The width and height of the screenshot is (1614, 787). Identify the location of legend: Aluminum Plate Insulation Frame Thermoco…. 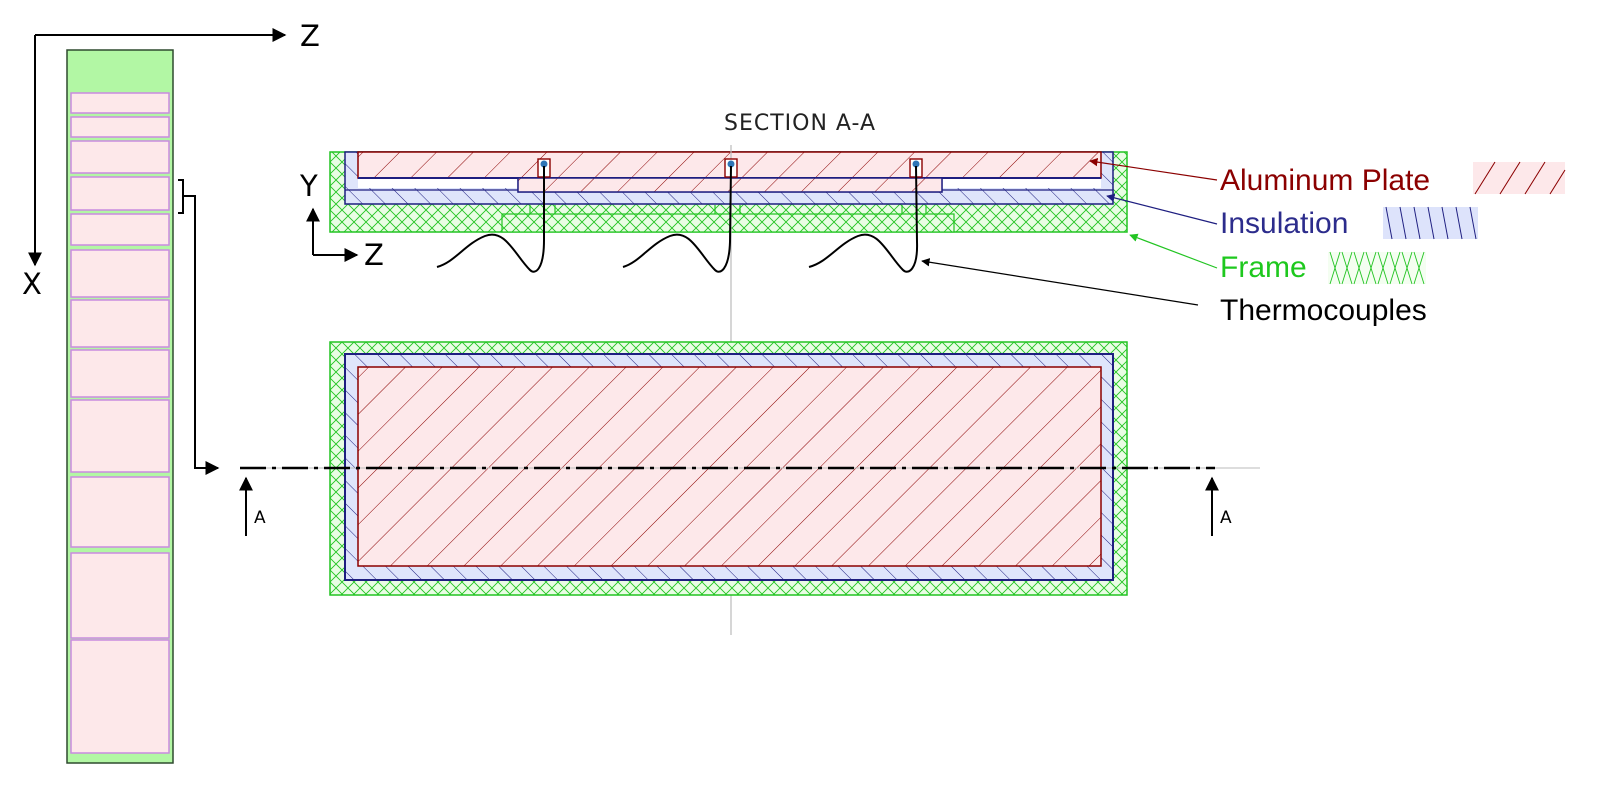
(1393, 244).